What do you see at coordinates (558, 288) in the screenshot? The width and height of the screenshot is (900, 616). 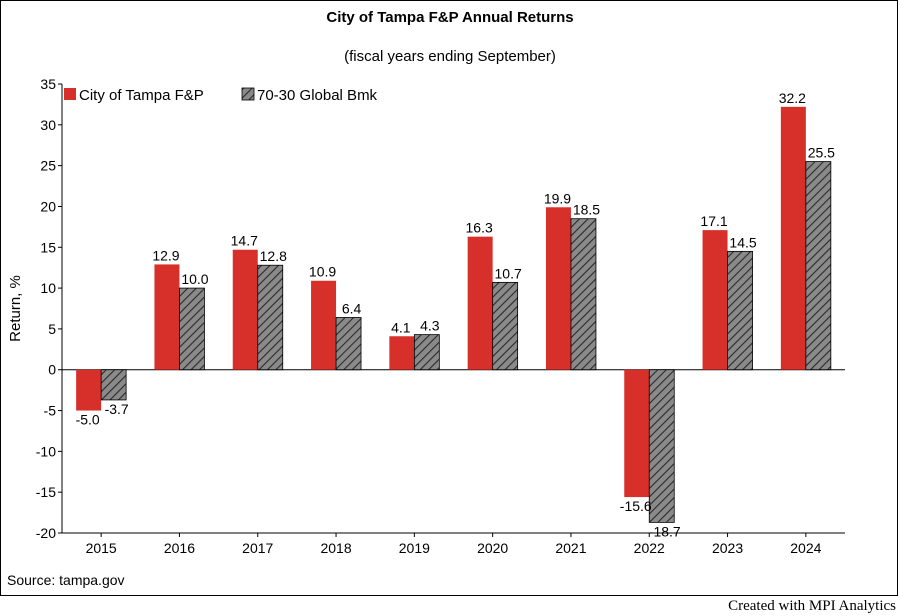 I see `tampa-bar-2021` at bounding box center [558, 288].